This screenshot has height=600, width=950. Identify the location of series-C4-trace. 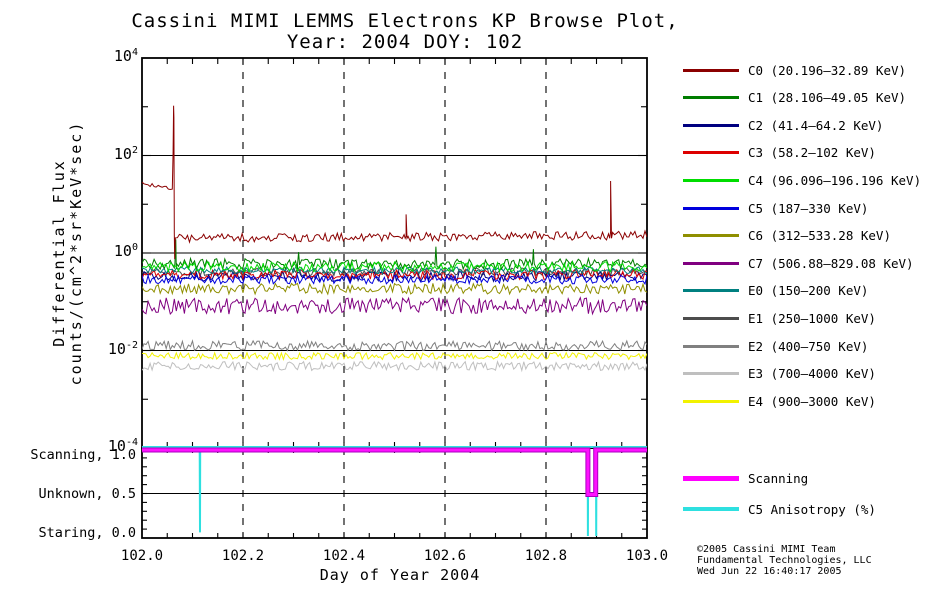
(394, 267).